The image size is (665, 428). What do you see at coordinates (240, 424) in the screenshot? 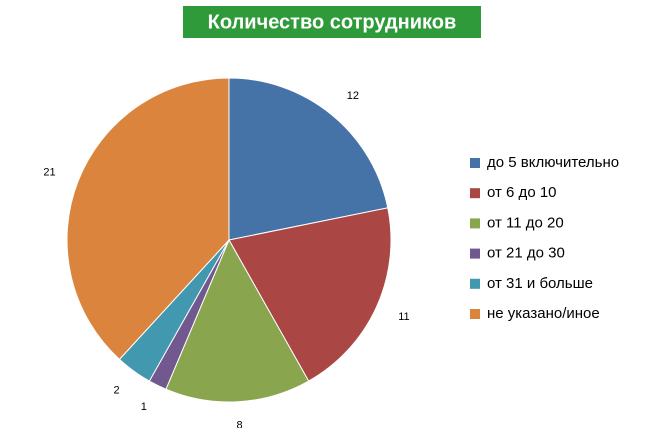
I see `data-label: 8` at bounding box center [240, 424].